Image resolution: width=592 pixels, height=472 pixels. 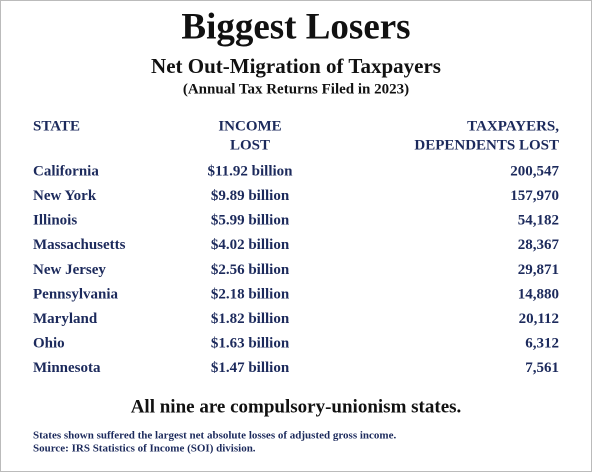 I want to click on table-cell: $2.18 billion, so click(x=250, y=294).